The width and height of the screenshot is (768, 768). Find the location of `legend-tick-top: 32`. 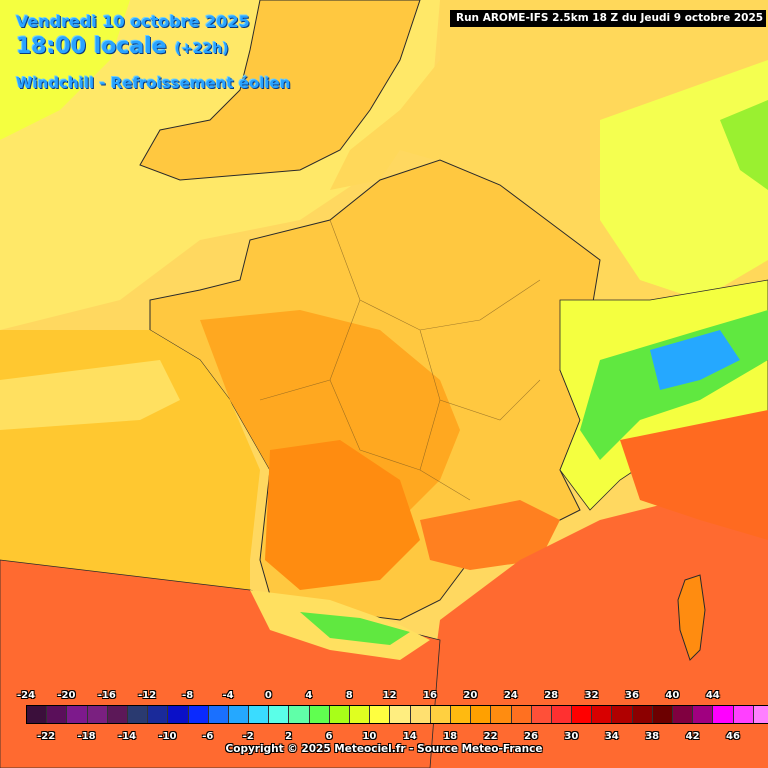

legend-tick-top: 32 is located at coordinates (591, 695).